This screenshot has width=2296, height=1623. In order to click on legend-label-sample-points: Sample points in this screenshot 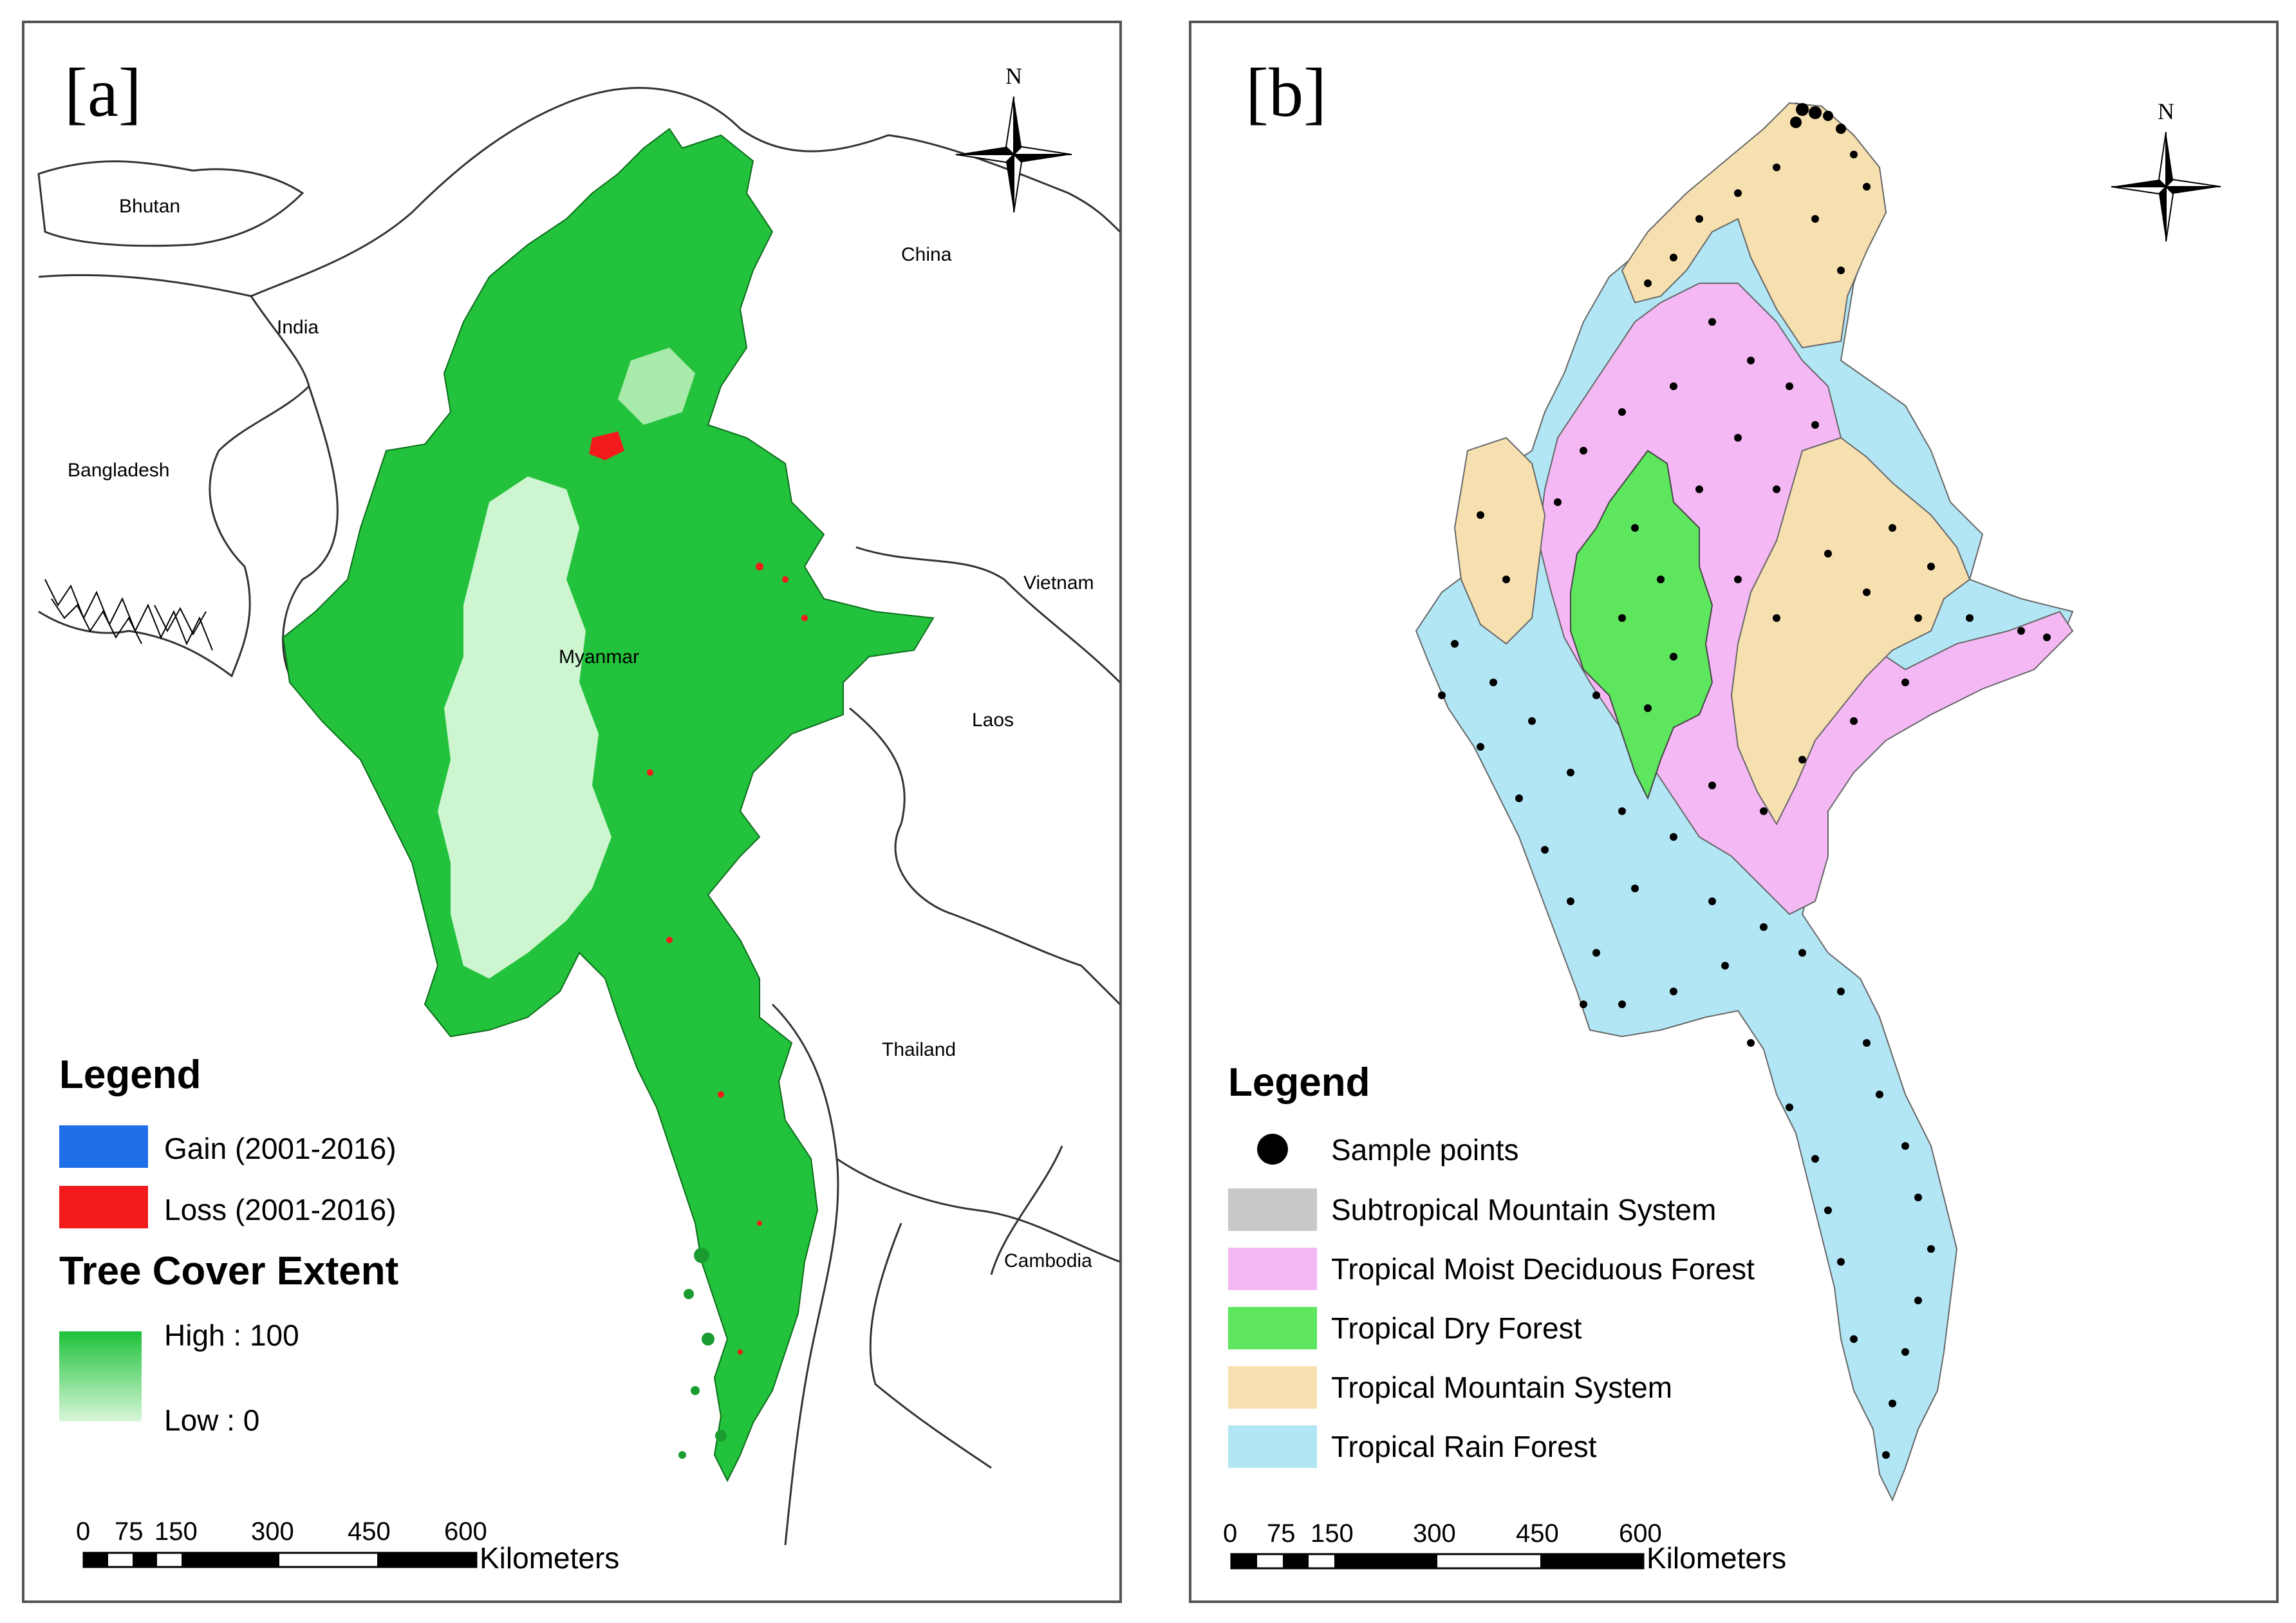, I will do `click(1425, 1150)`.